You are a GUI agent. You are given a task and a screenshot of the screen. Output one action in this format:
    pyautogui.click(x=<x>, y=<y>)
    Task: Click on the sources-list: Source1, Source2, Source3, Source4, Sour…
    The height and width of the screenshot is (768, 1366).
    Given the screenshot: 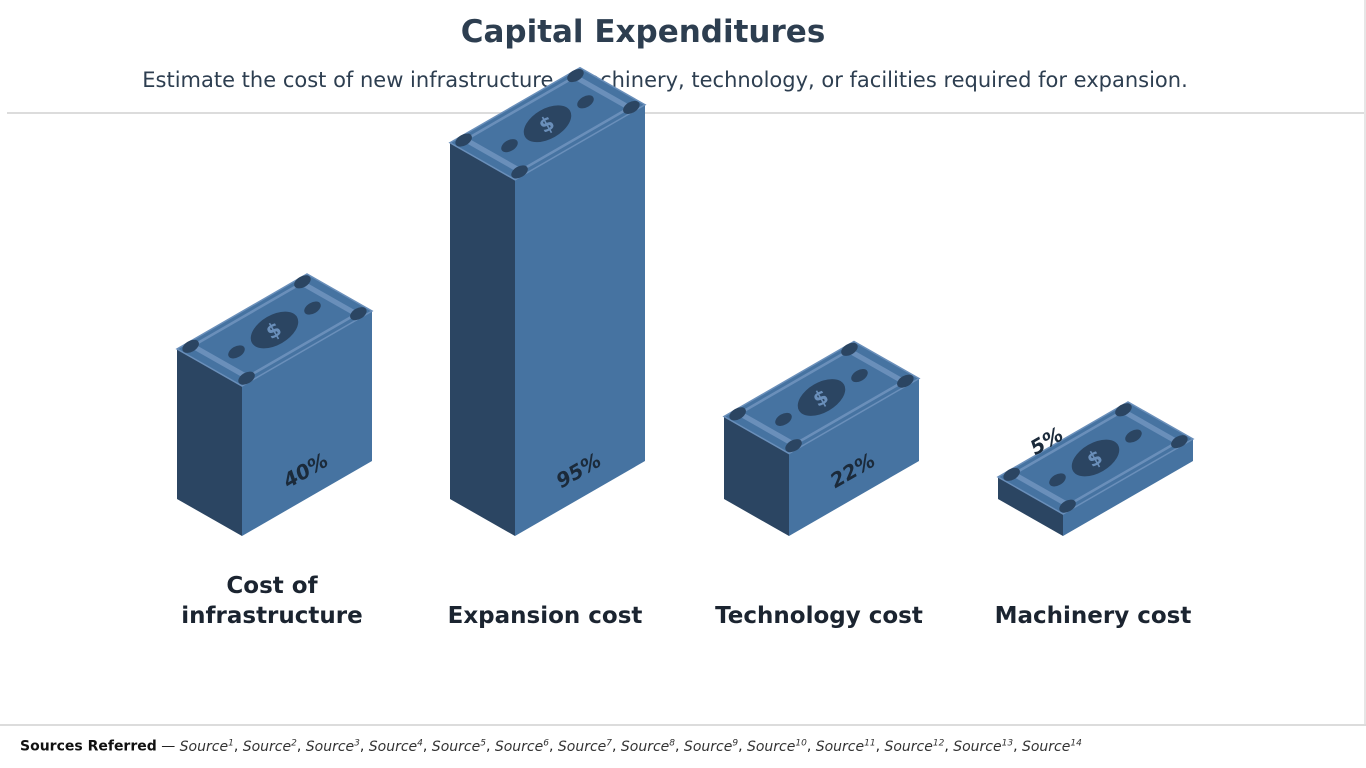 What is the action you would take?
    pyautogui.click(x=630, y=746)
    